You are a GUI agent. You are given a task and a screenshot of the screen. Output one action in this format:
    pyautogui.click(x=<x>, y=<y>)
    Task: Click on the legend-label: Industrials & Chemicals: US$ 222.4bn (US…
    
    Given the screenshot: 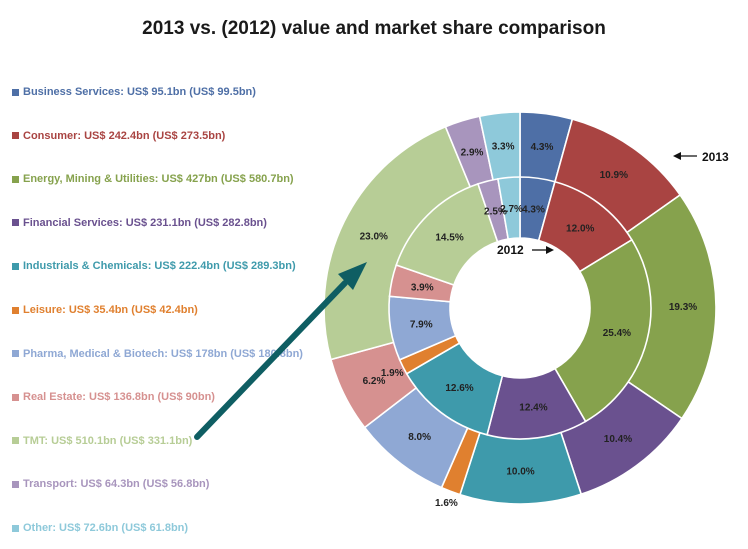 What is the action you would take?
    pyautogui.click(x=159, y=266)
    